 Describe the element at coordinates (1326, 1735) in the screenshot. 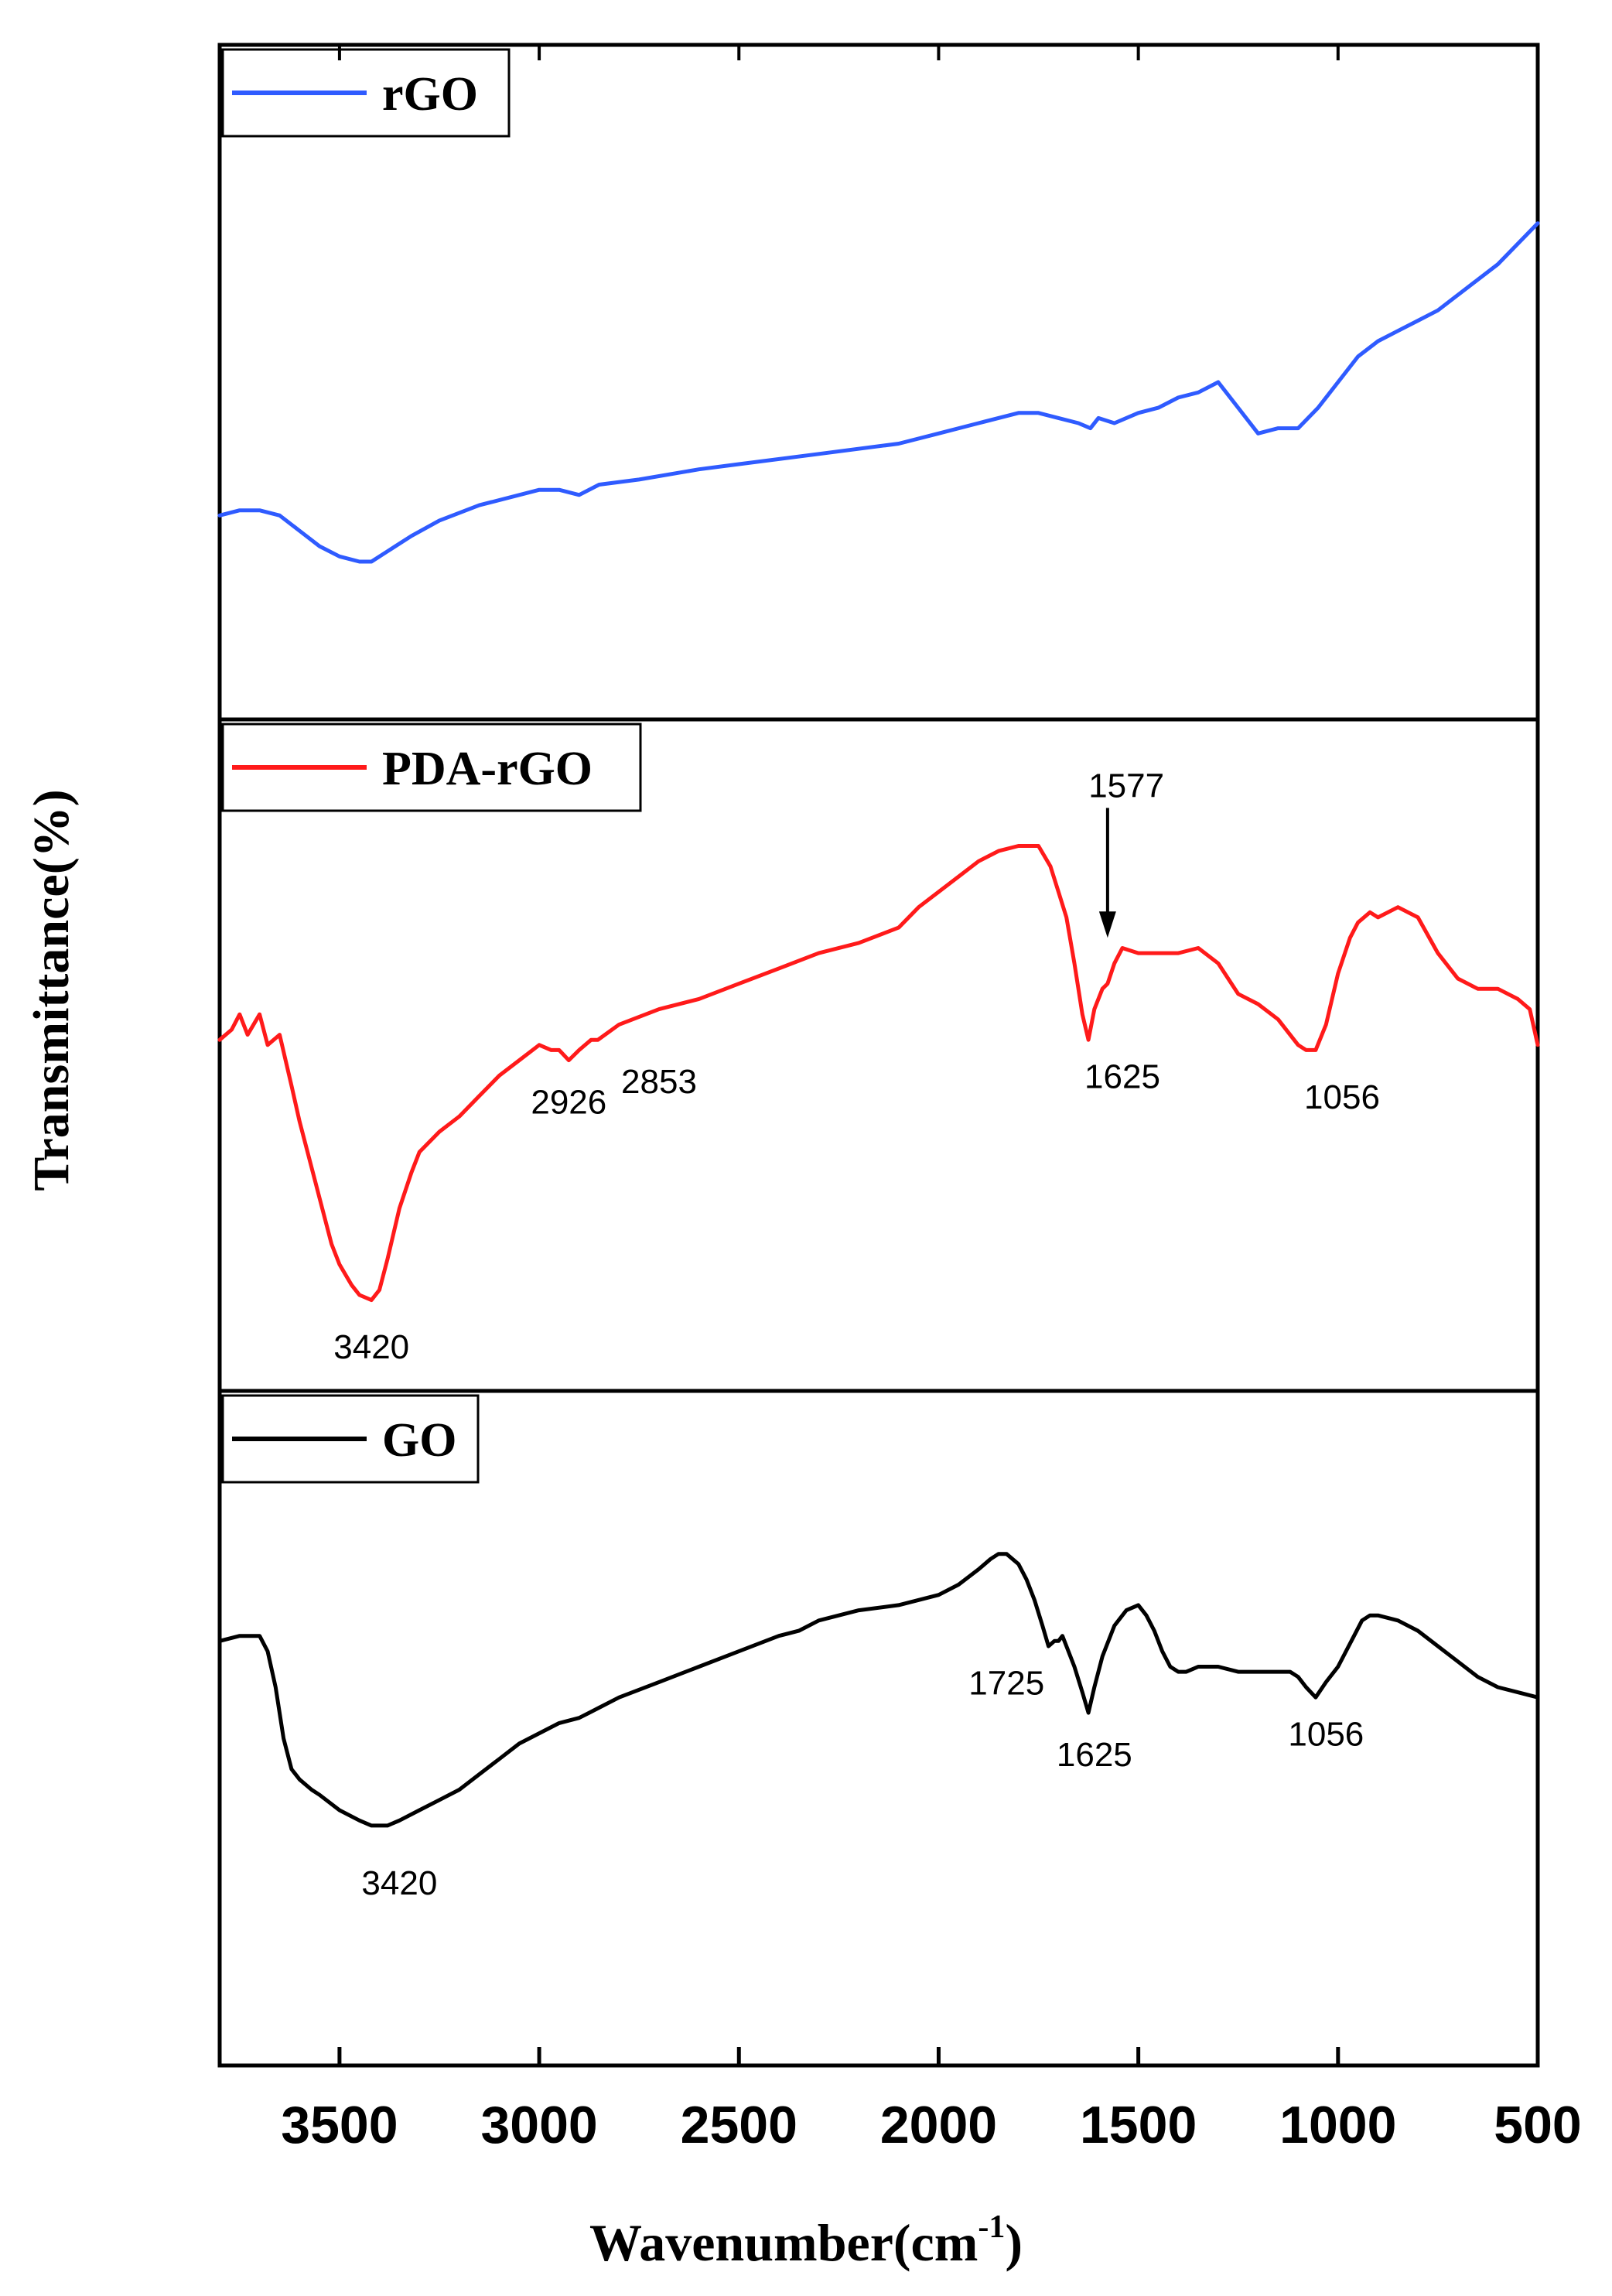

I see `peak-label-GO-1056: 1056` at that location.